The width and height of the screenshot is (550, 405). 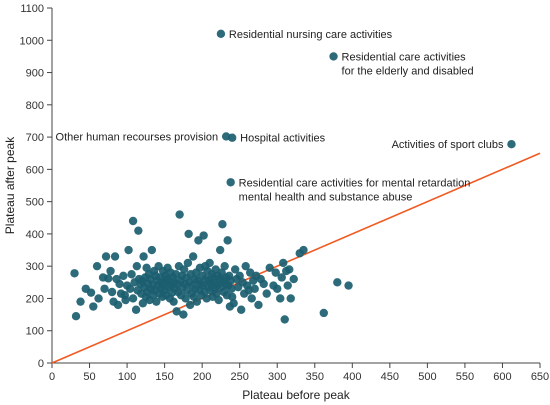 I want to click on y-tick-label: 0, so click(x=41, y=364).